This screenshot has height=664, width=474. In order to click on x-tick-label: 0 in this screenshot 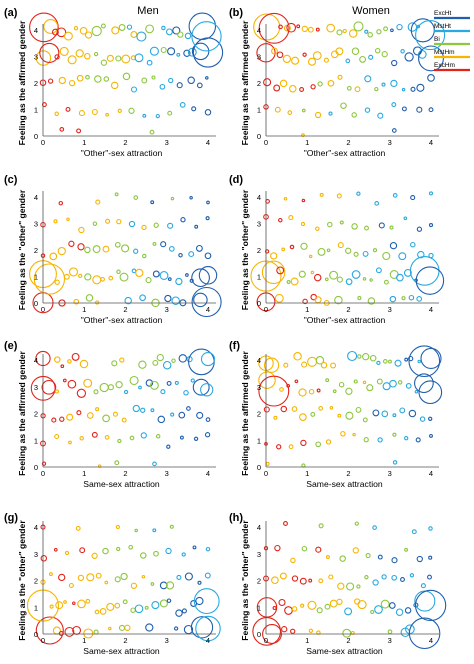, I will do `click(43, 473)`.